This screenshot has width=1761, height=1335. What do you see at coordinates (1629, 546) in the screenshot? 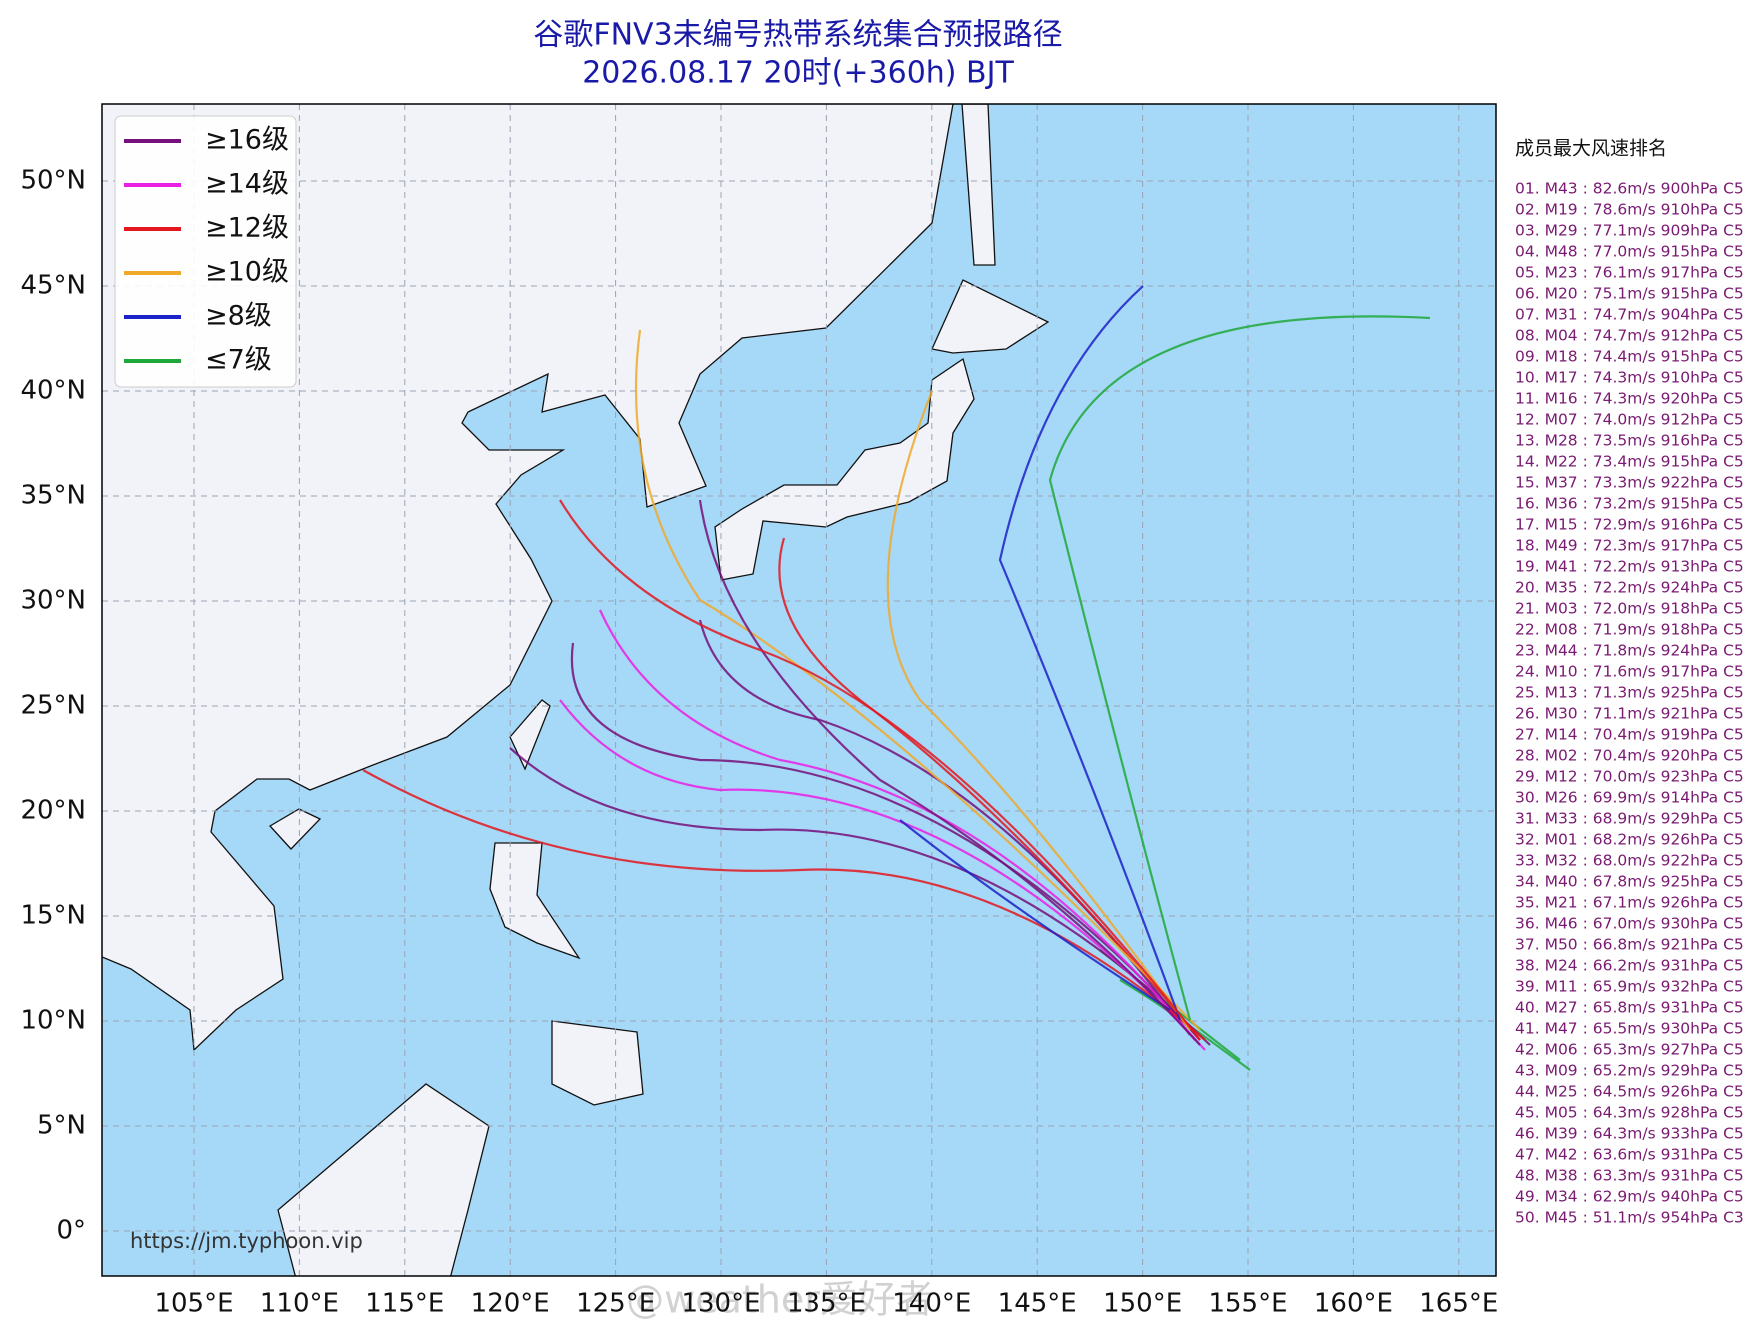
I see `ranking-item: 18. M49 : 72.3m/s 917hPa C5` at bounding box center [1629, 546].